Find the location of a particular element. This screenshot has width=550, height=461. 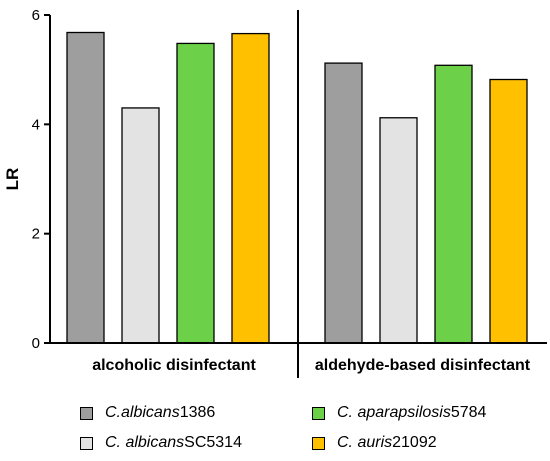

legend-label-species: C. albicans is located at coordinates (145, 442).